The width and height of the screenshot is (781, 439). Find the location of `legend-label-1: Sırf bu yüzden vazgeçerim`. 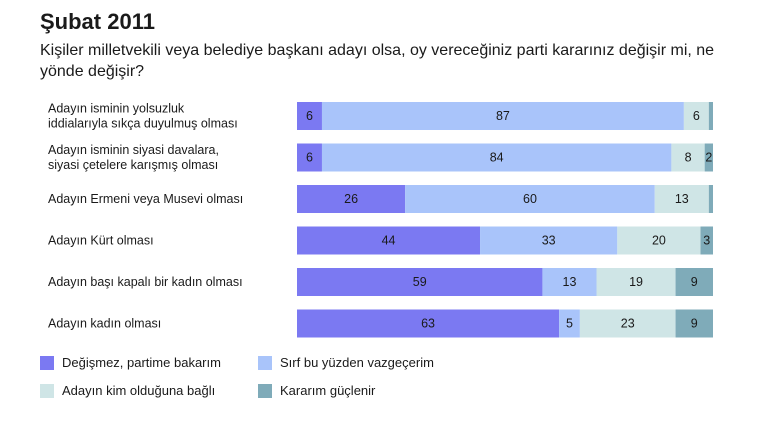

legend-label-1: Sırf bu yüzden vazgeçerim is located at coordinates (357, 362).